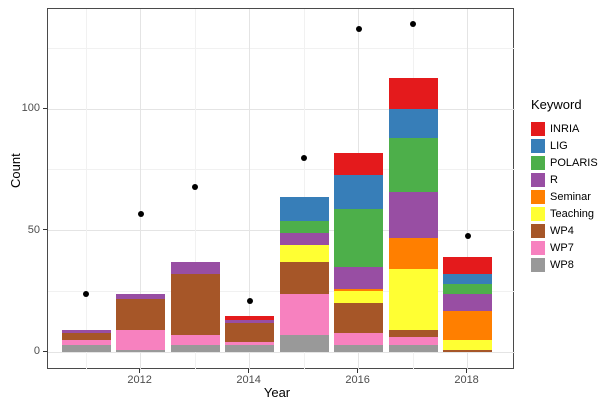 Image resolution: width=600 pixels, height=400 pixels. What do you see at coordinates (33, 229) in the screenshot?
I see `y-tick-label: 50` at bounding box center [33, 229].